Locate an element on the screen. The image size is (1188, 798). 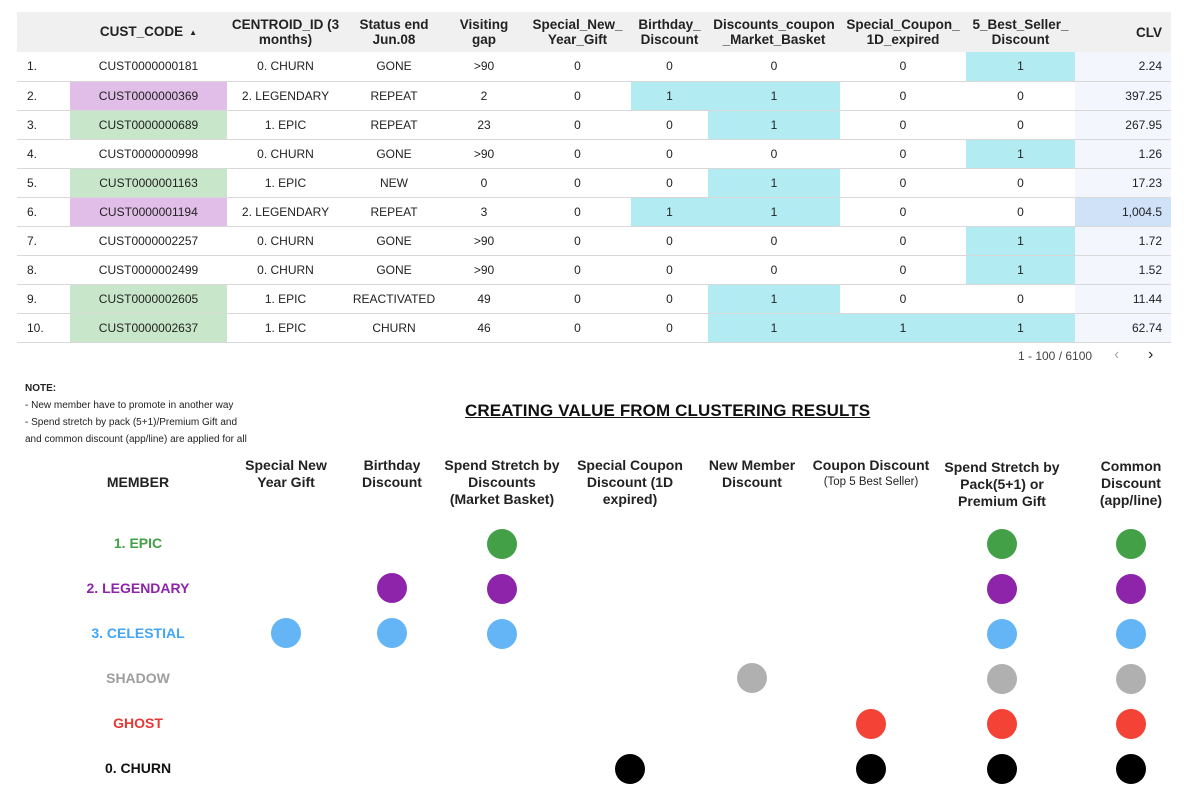
col-header-visiting-gap: Visiting gap is located at coordinates (484, 32).